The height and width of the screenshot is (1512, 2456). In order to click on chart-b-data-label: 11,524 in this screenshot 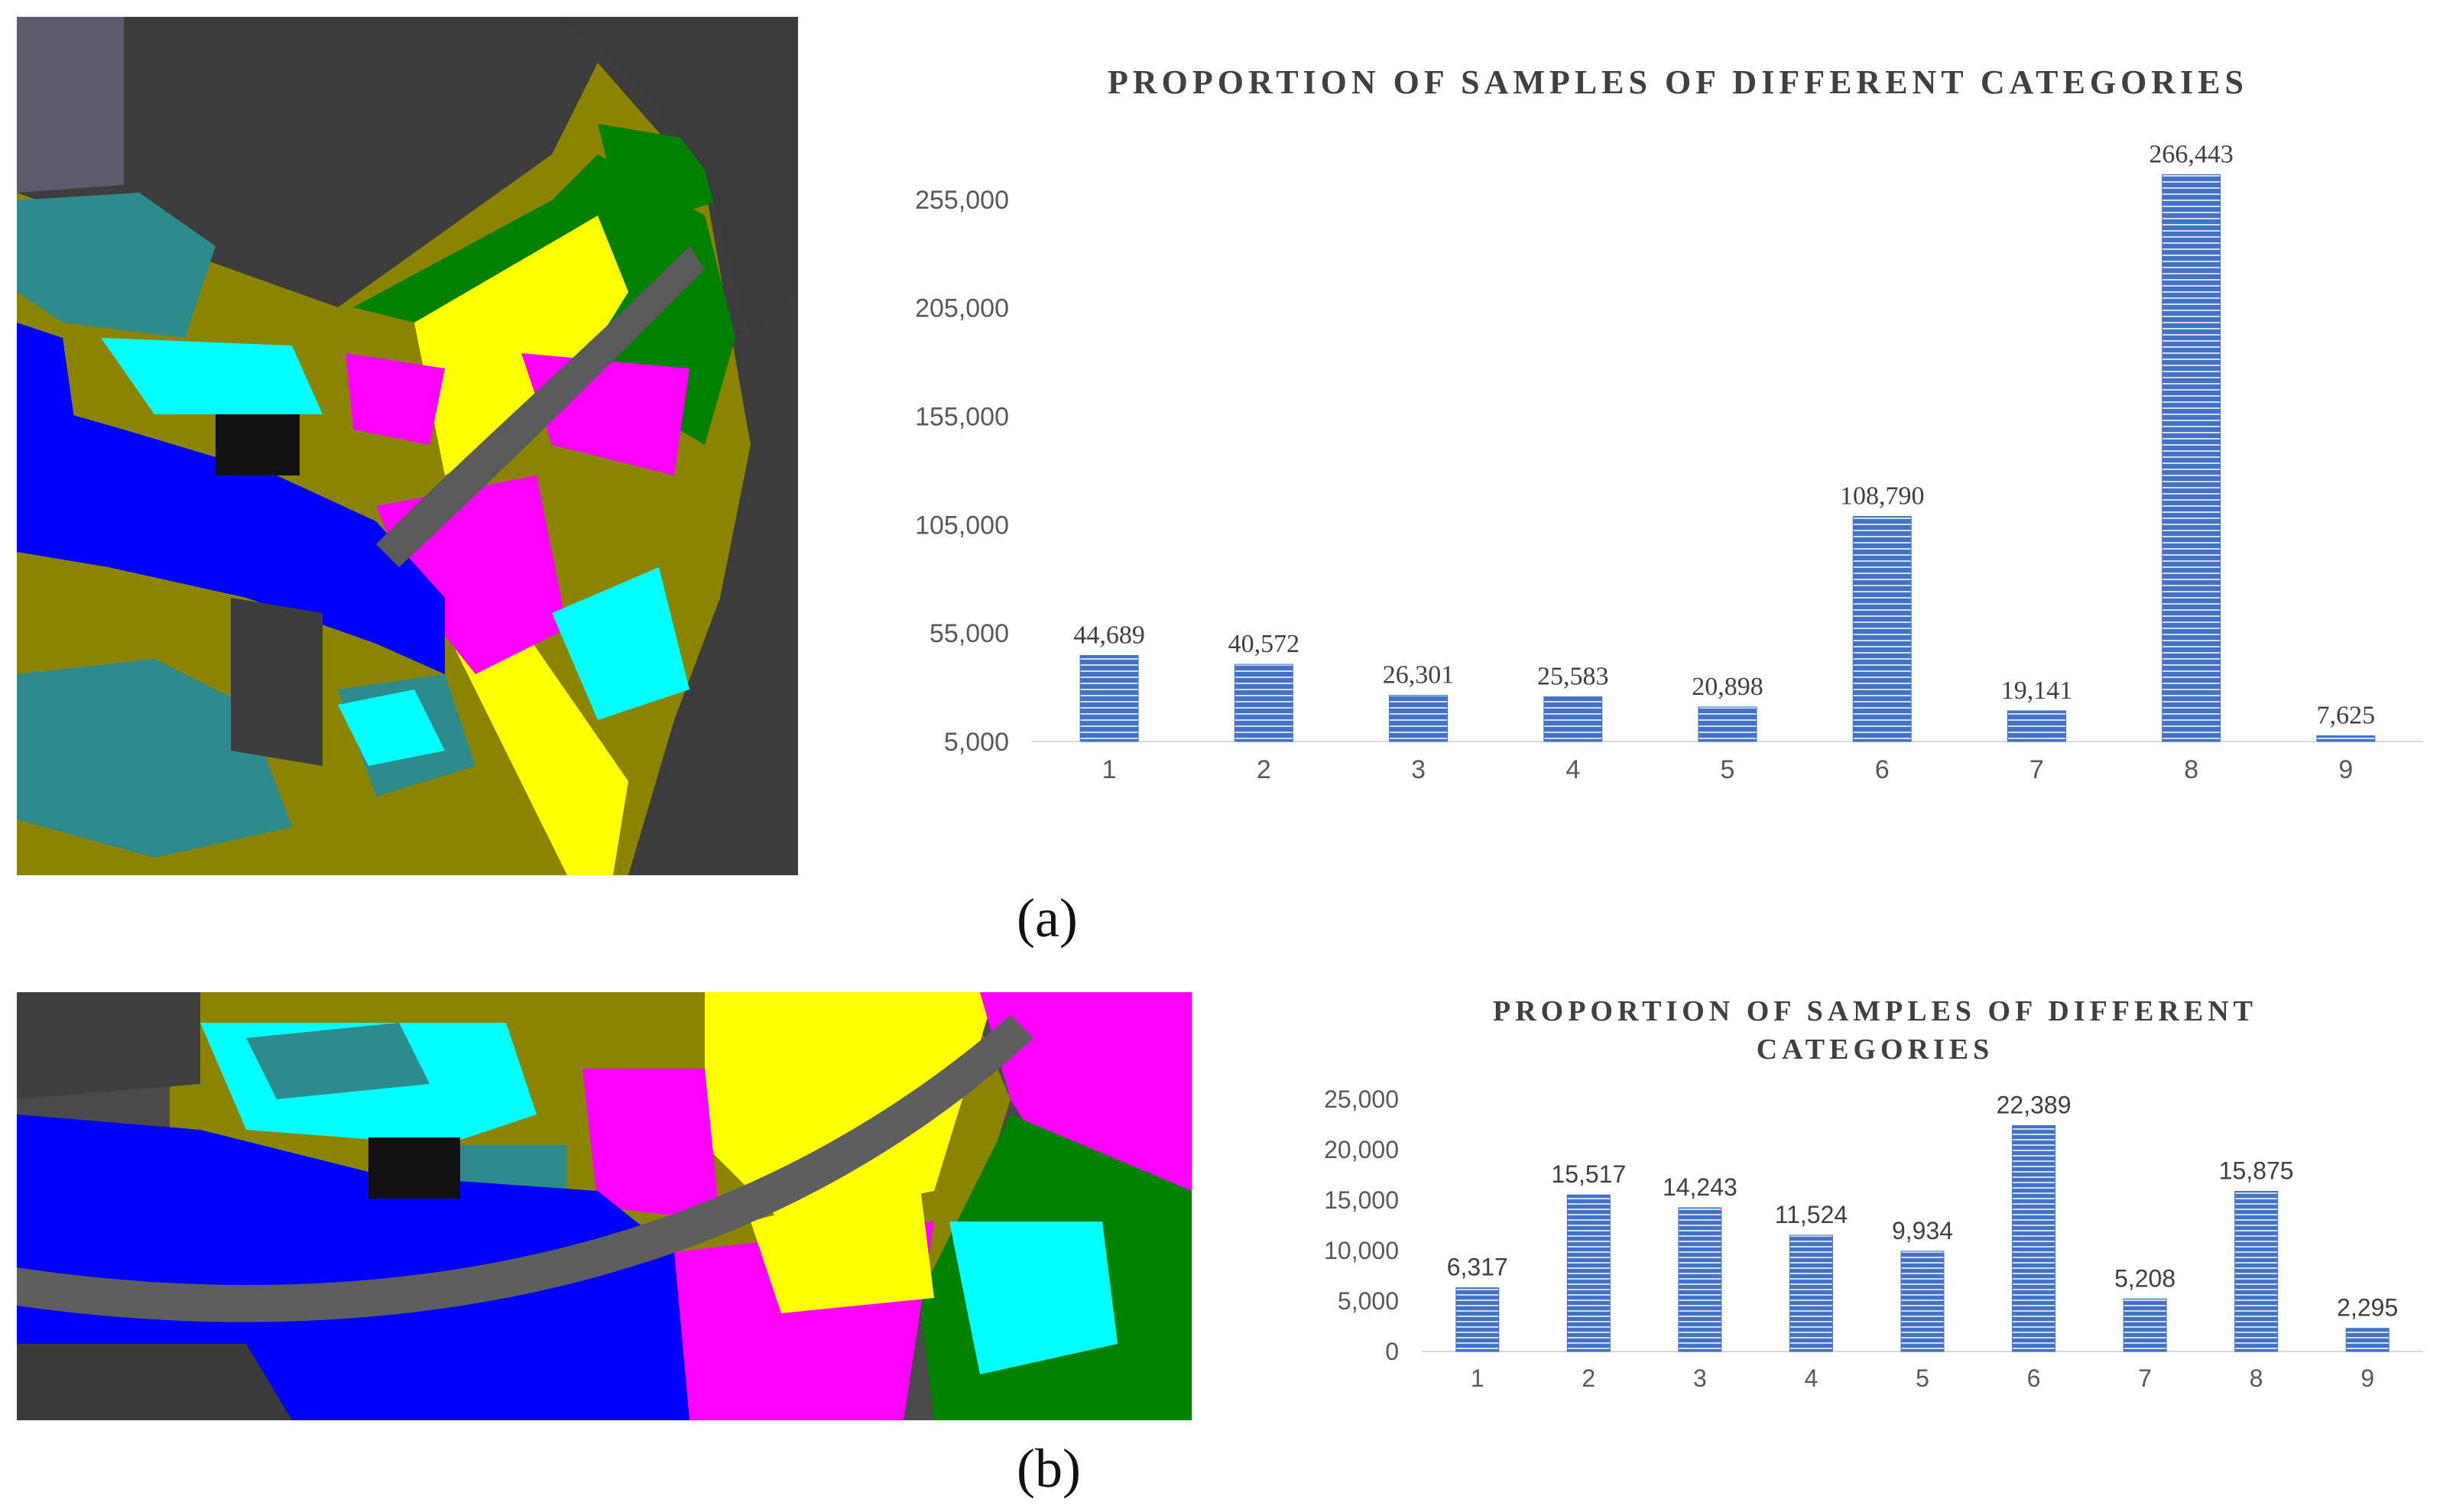, I will do `click(1811, 1214)`.